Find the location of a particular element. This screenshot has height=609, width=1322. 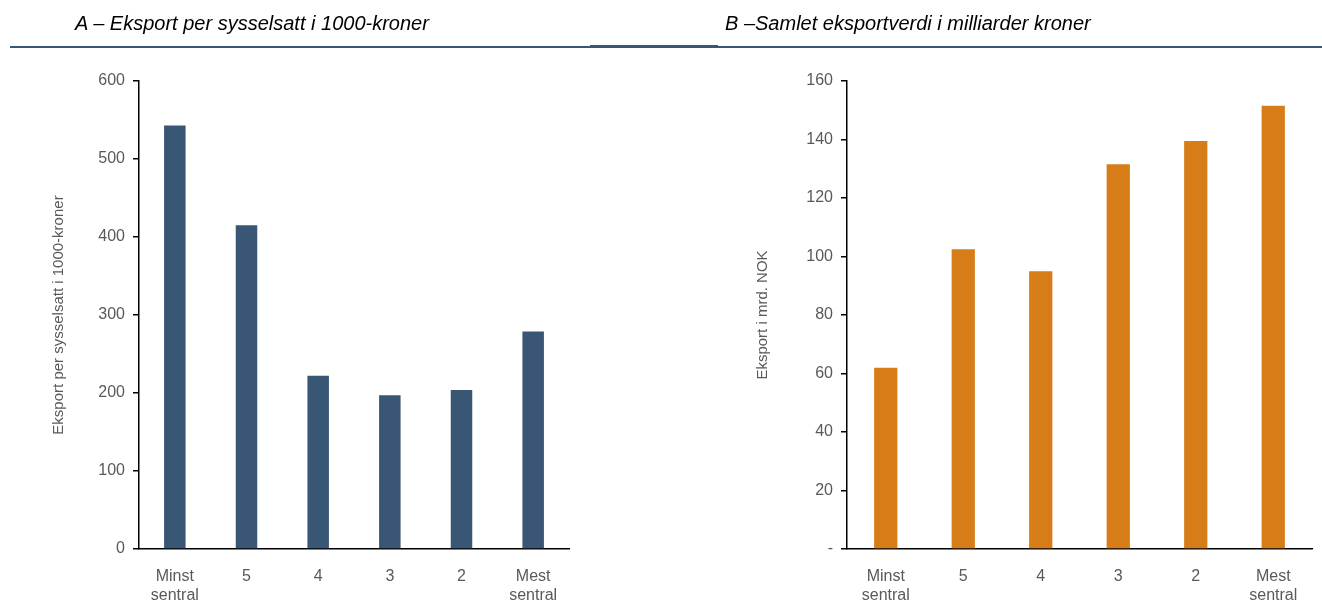

y-tick-label: 80 is located at coordinates (824, 314).